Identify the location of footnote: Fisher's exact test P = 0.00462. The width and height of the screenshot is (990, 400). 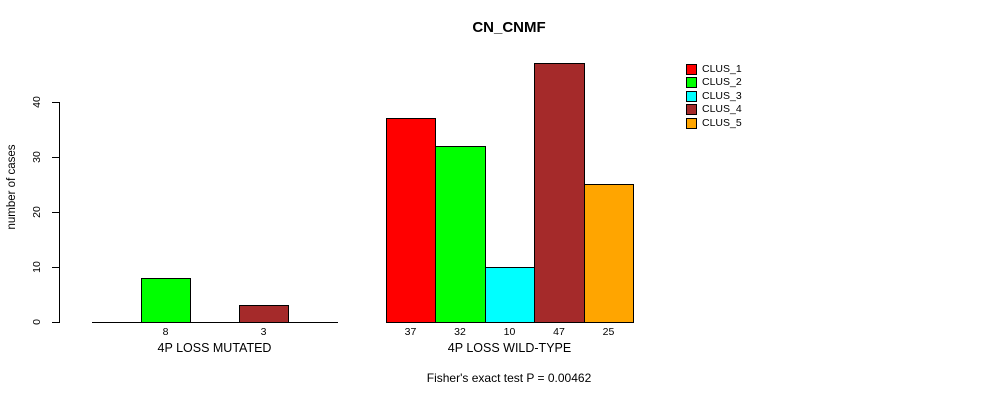
(509, 378).